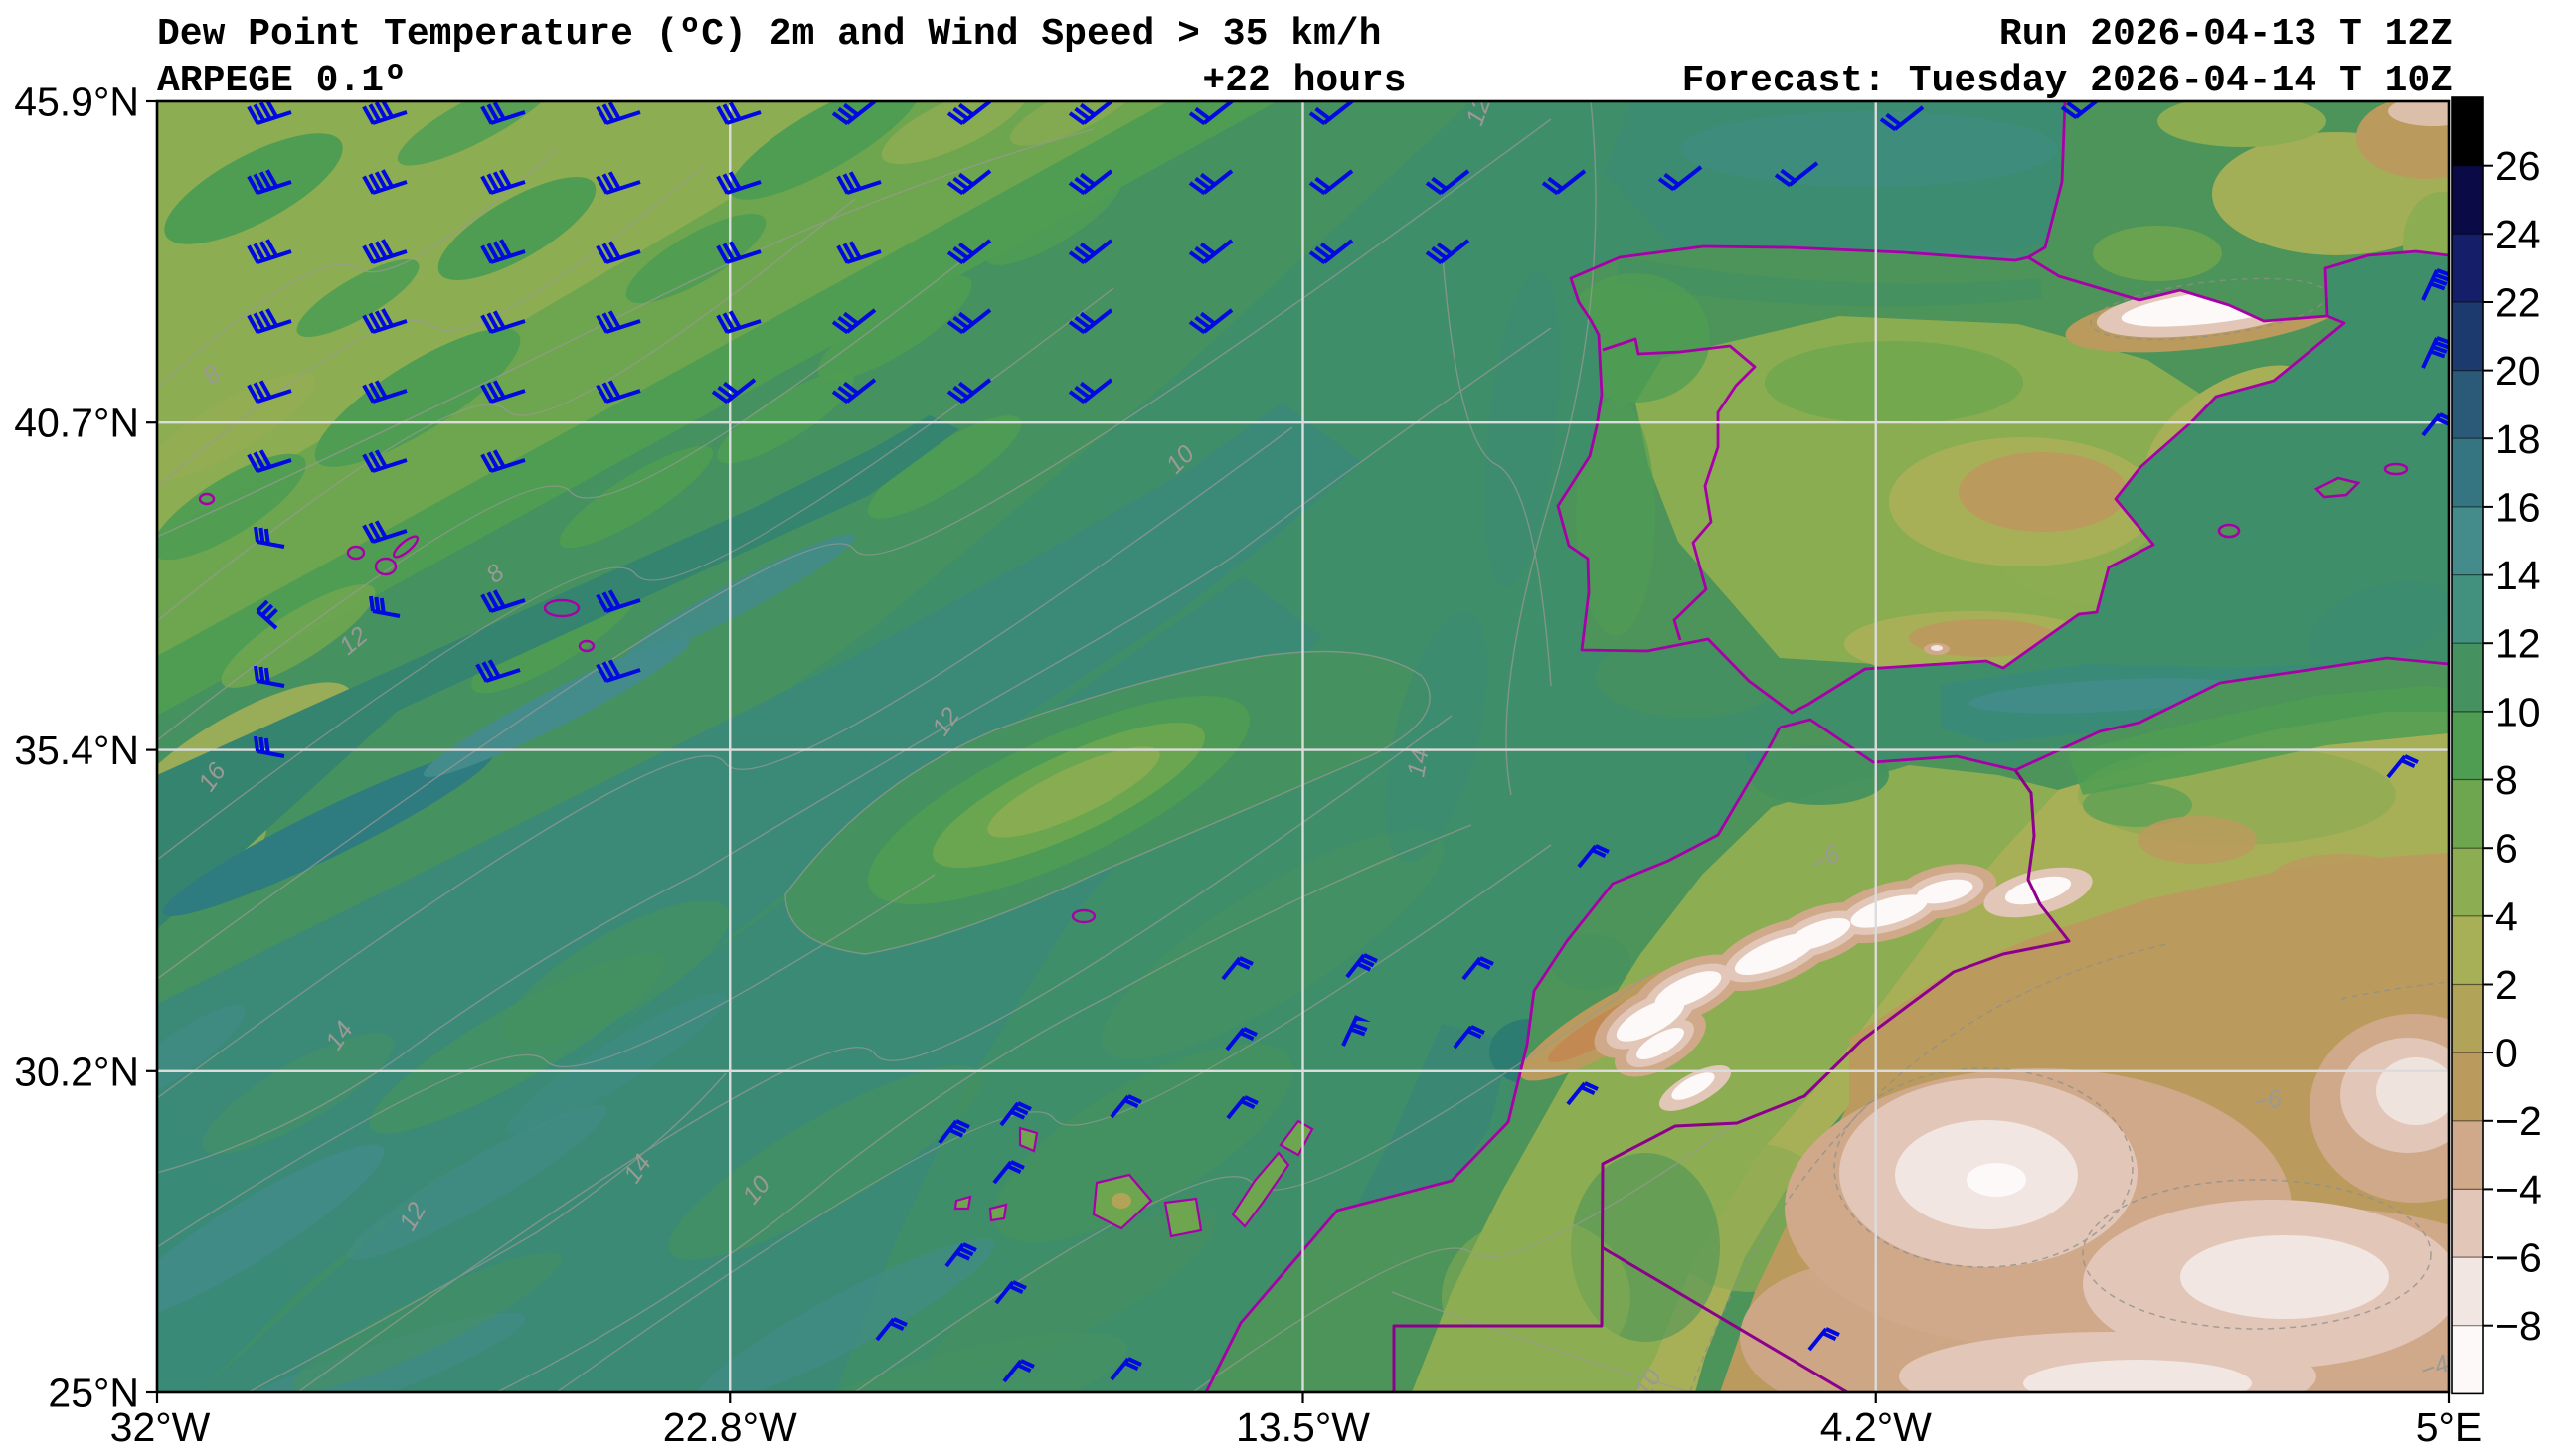 This screenshot has height=1456, width=2567. What do you see at coordinates (2518, 439) in the screenshot?
I see `svg-text: 18` at bounding box center [2518, 439].